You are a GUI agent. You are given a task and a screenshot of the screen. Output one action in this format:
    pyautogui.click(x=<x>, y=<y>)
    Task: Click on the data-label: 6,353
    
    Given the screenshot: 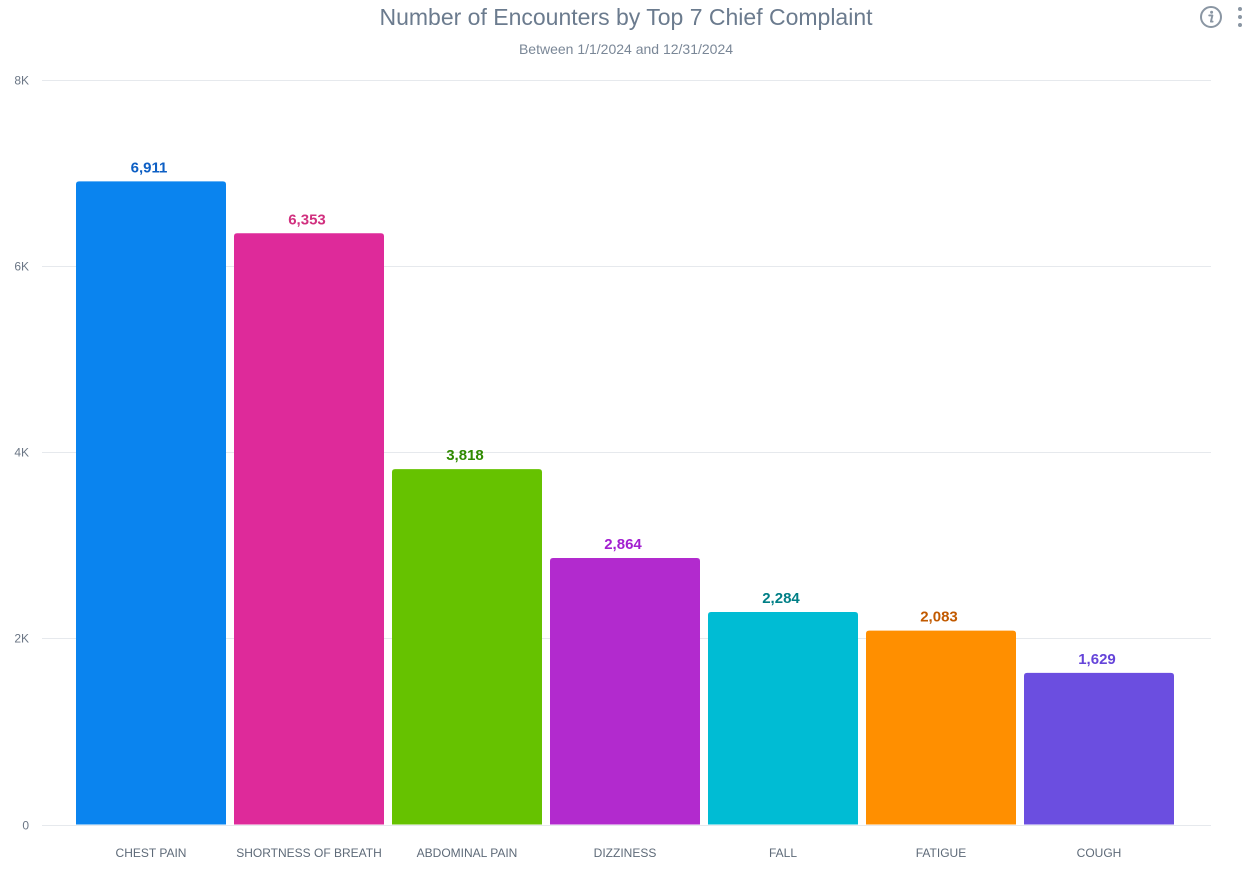 What is the action you would take?
    pyautogui.click(x=307, y=219)
    